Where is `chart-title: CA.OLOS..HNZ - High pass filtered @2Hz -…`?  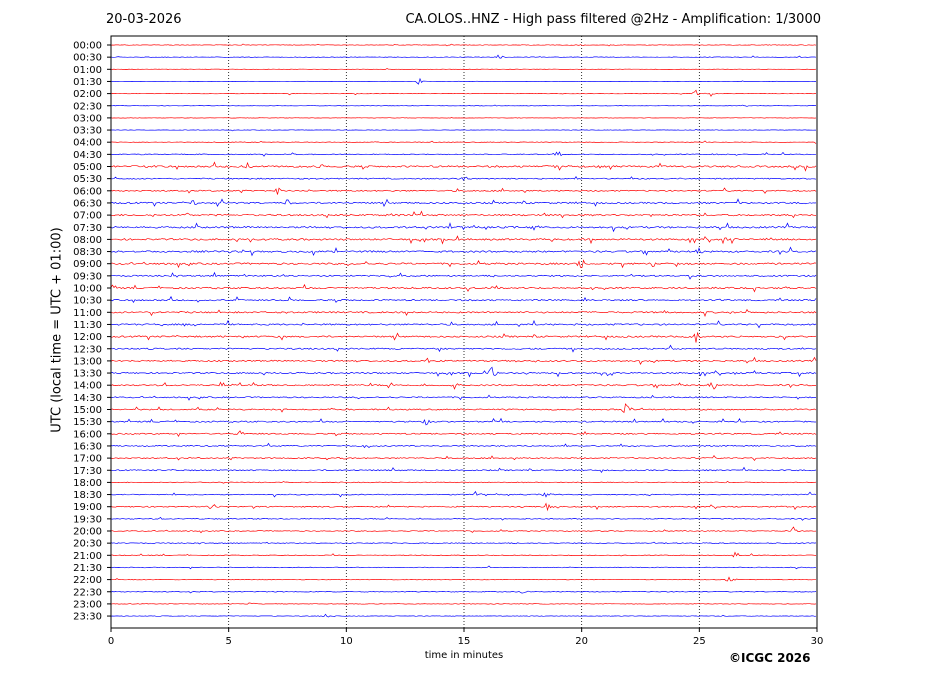 chart-title: CA.OLOS..HNZ - High pass filtered @2Hz -… is located at coordinates (613, 19).